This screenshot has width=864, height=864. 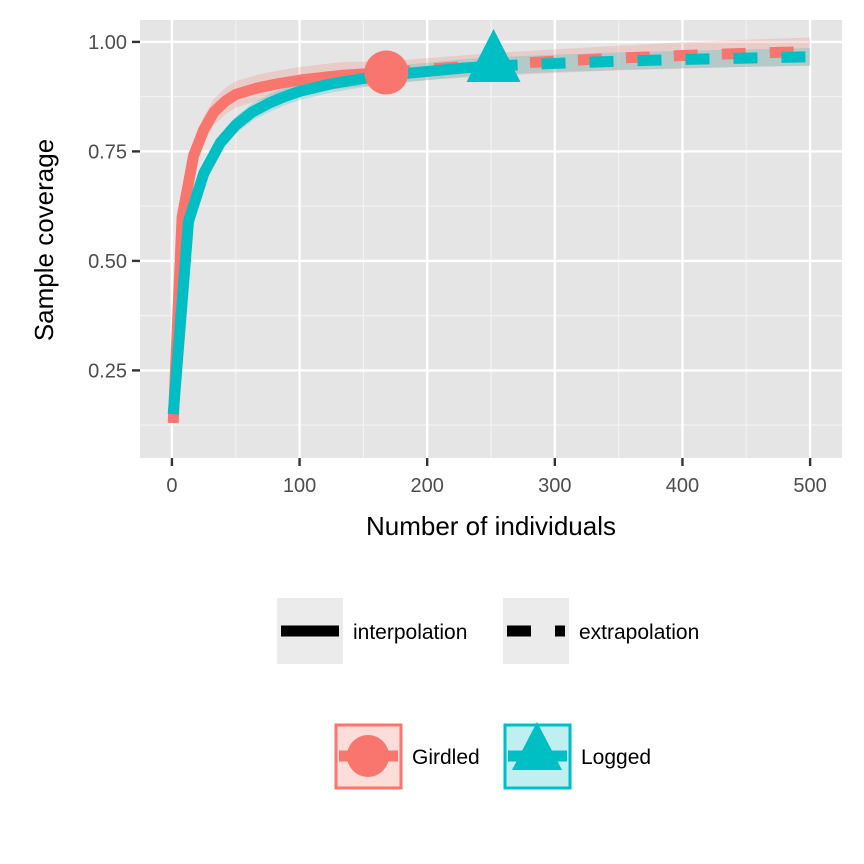 What do you see at coordinates (682, 486) in the screenshot?
I see `x-tick-label: 400` at bounding box center [682, 486].